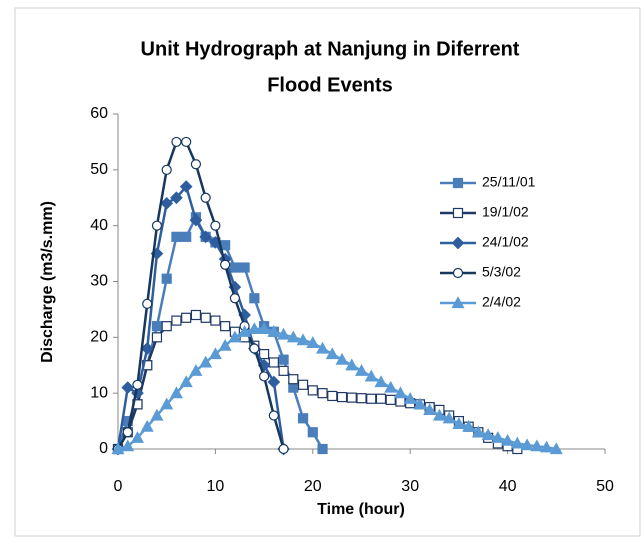 The image size is (643, 539). What do you see at coordinates (505, 212) in the screenshot?
I see `legend-label: 19/1/02` at bounding box center [505, 212].